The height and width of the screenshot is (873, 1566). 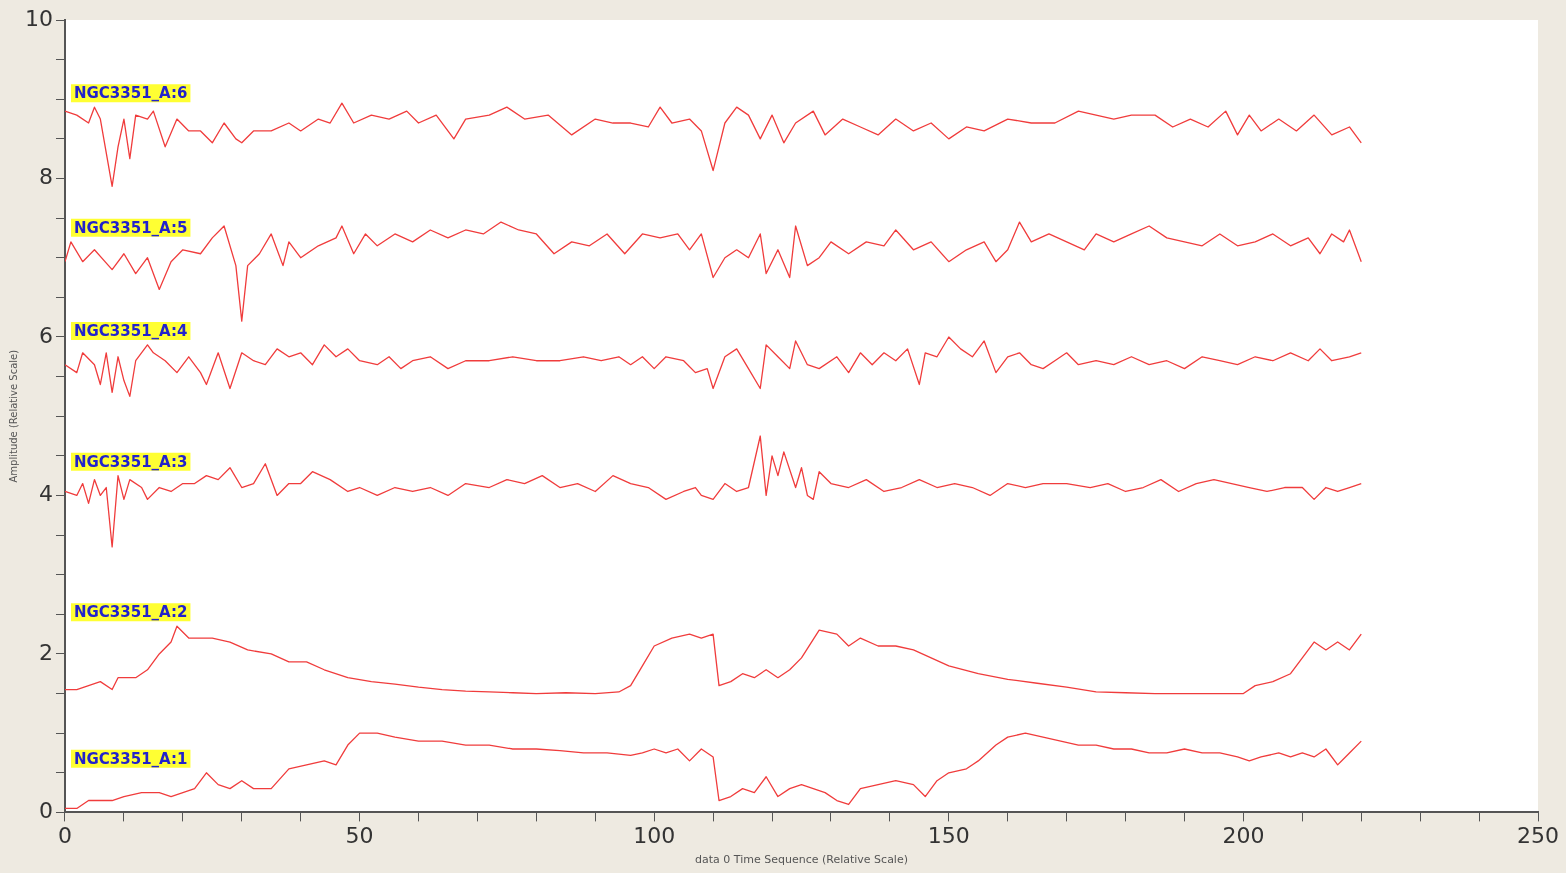 I want to click on x-tick-label: 150, so click(x=948, y=836).